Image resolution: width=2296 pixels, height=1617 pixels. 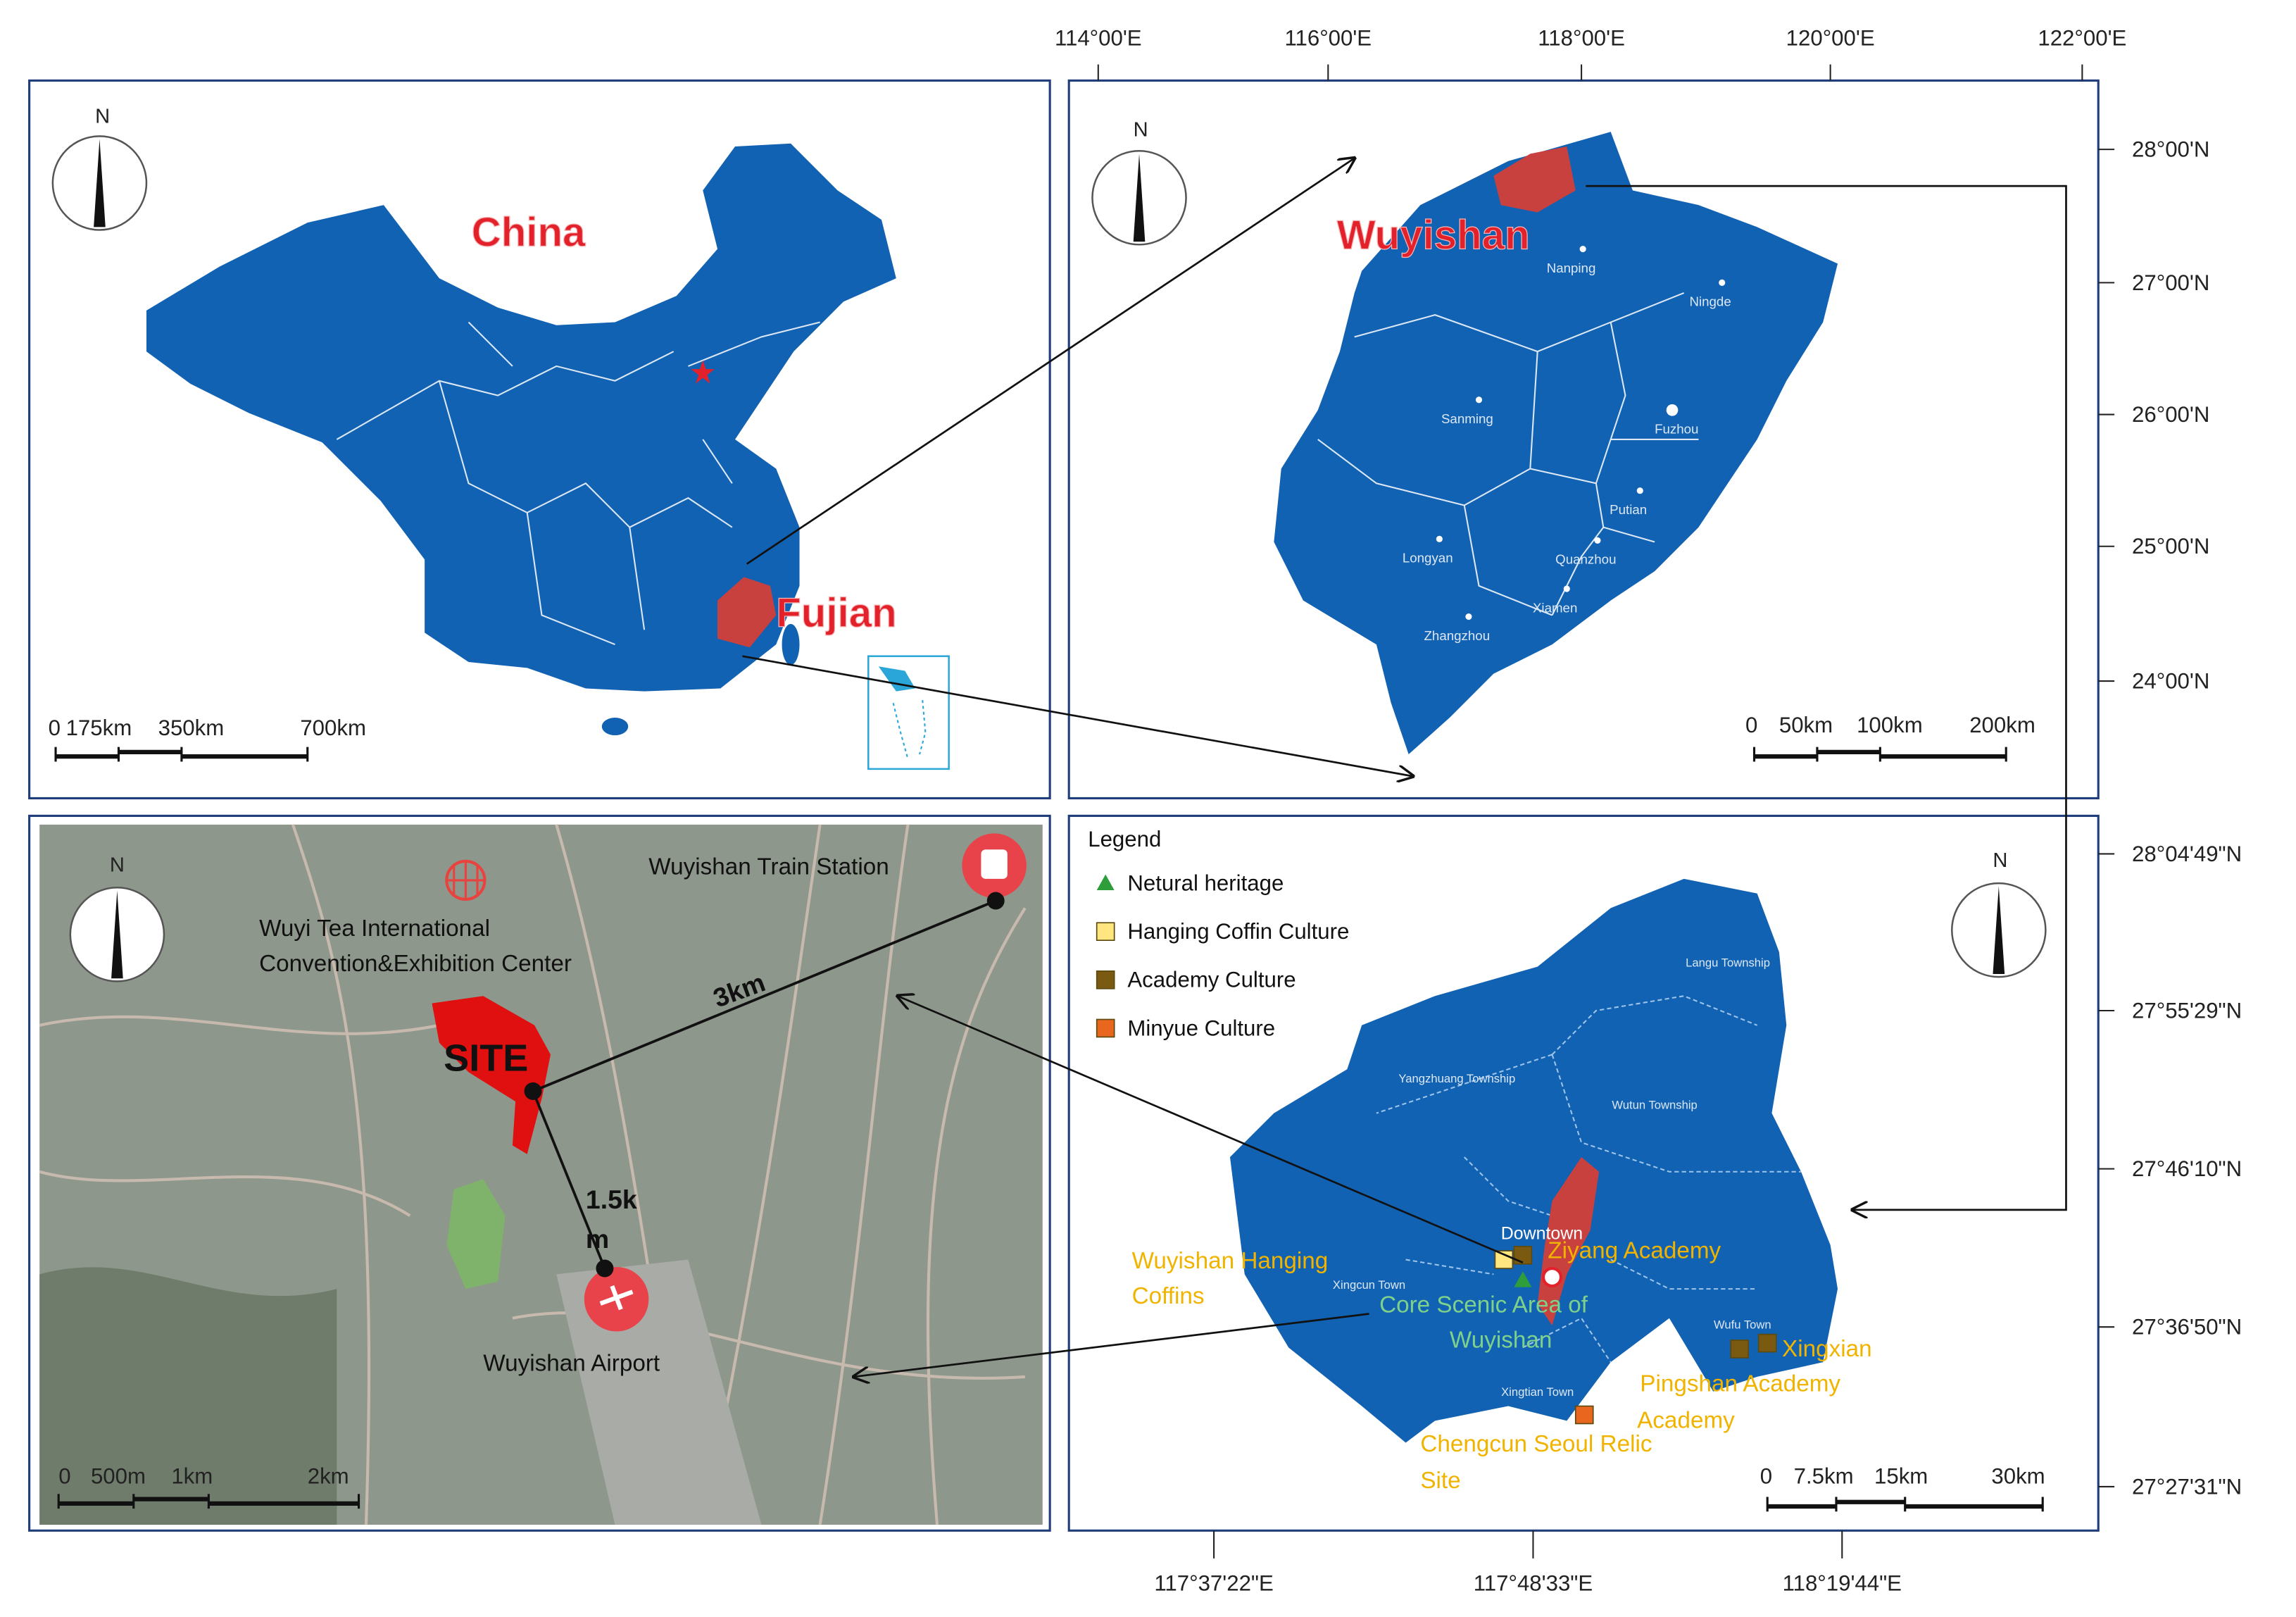 What do you see at coordinates (2187, 854) in the screenshot?
I see `lat-label: 28°04'49"N` at bounding box center [2187, 854].